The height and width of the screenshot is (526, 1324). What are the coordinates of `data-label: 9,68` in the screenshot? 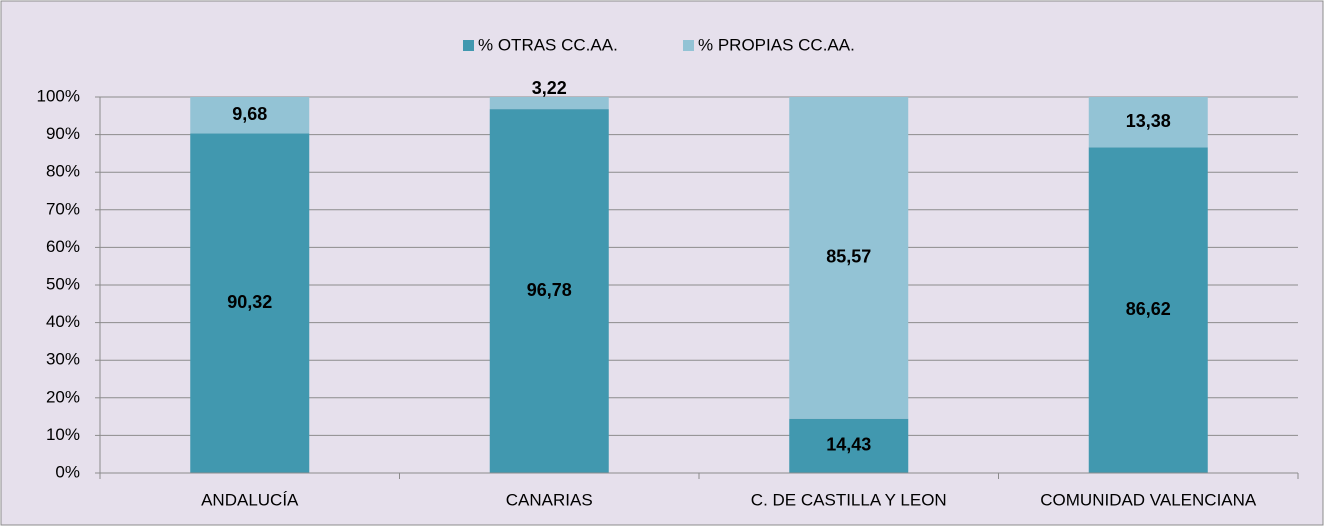 It's located at (249, 114).